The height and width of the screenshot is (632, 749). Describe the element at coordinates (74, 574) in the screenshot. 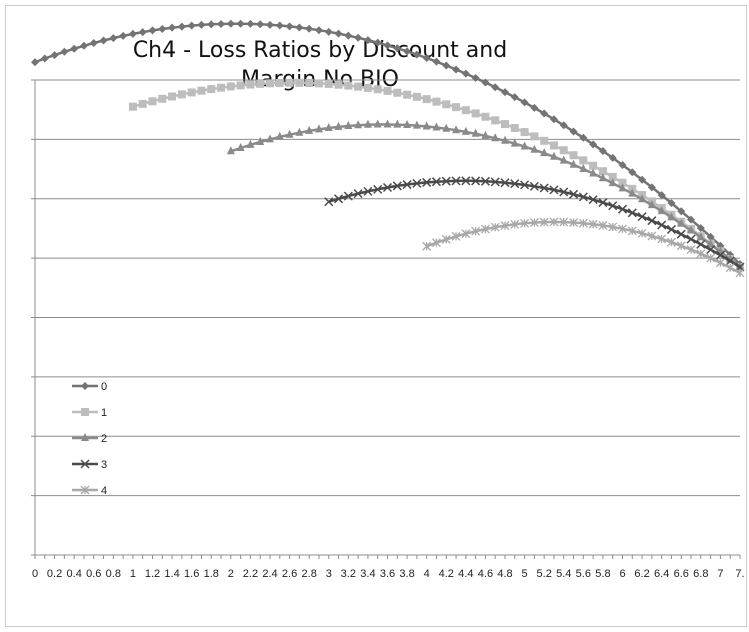

I see `x-tick-label: 0.4` at that location.